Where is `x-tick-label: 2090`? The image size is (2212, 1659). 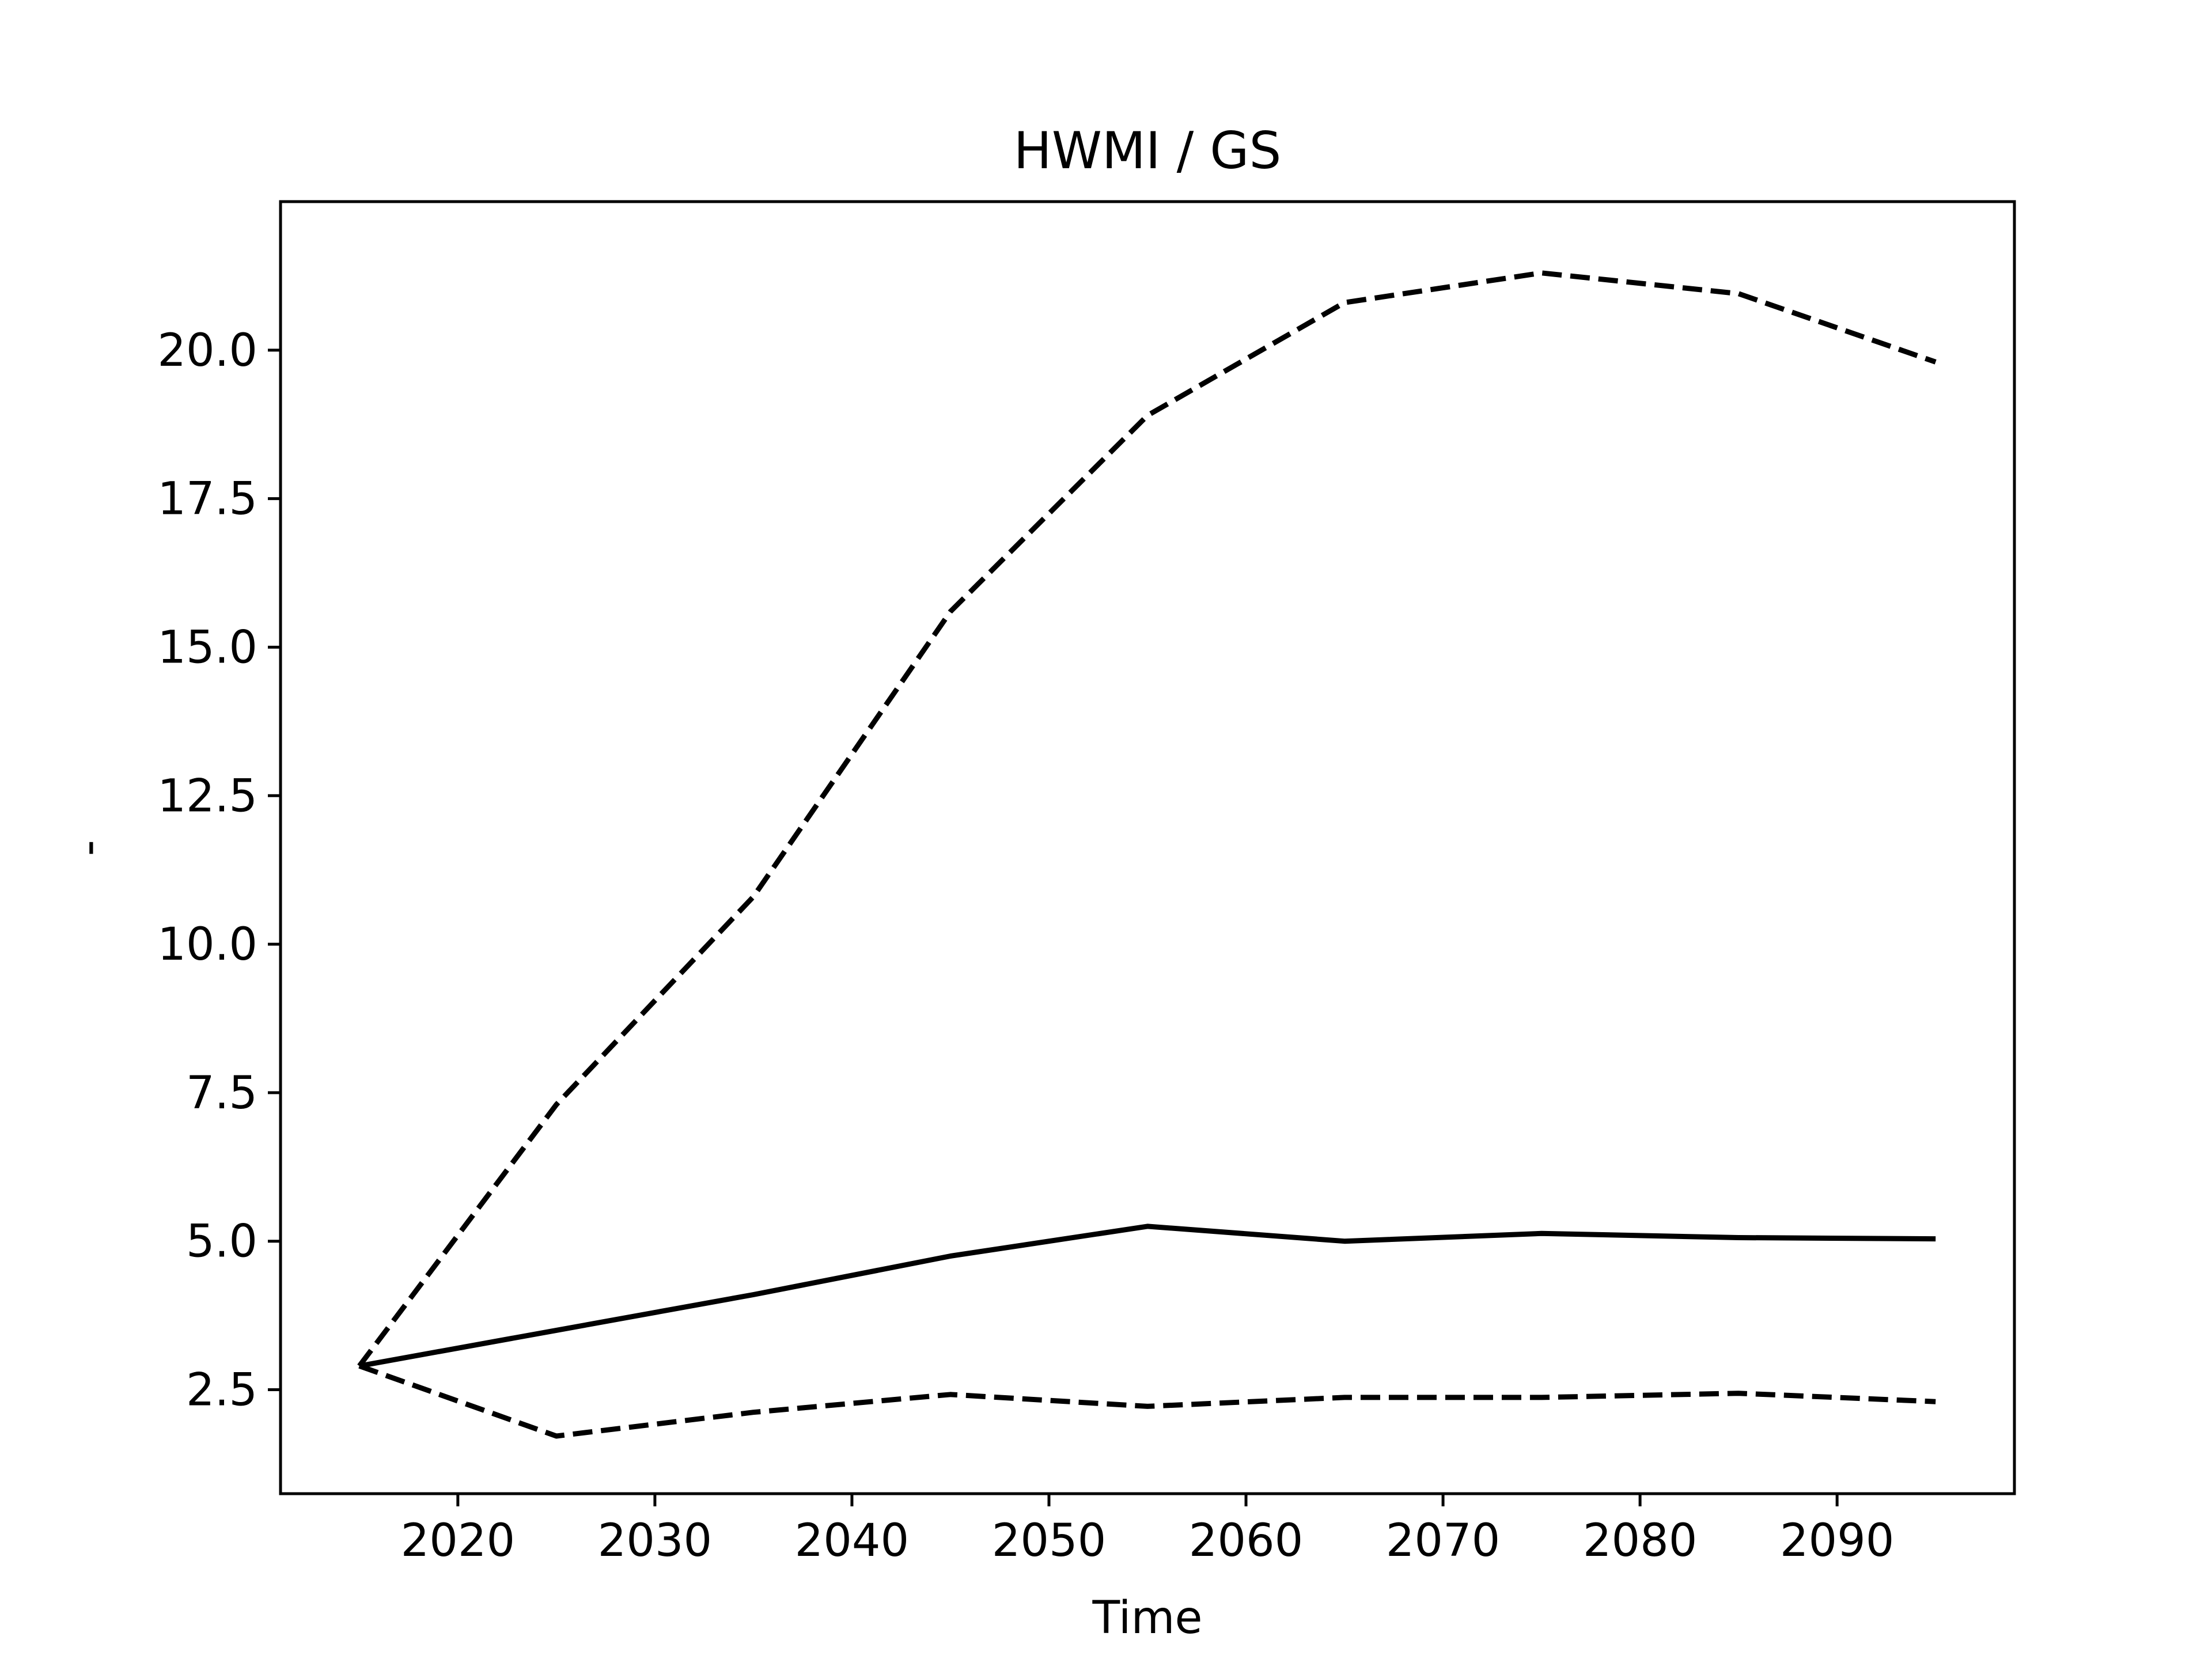 x-tick-label: 2090 is located at coordinates (1837, 1541).